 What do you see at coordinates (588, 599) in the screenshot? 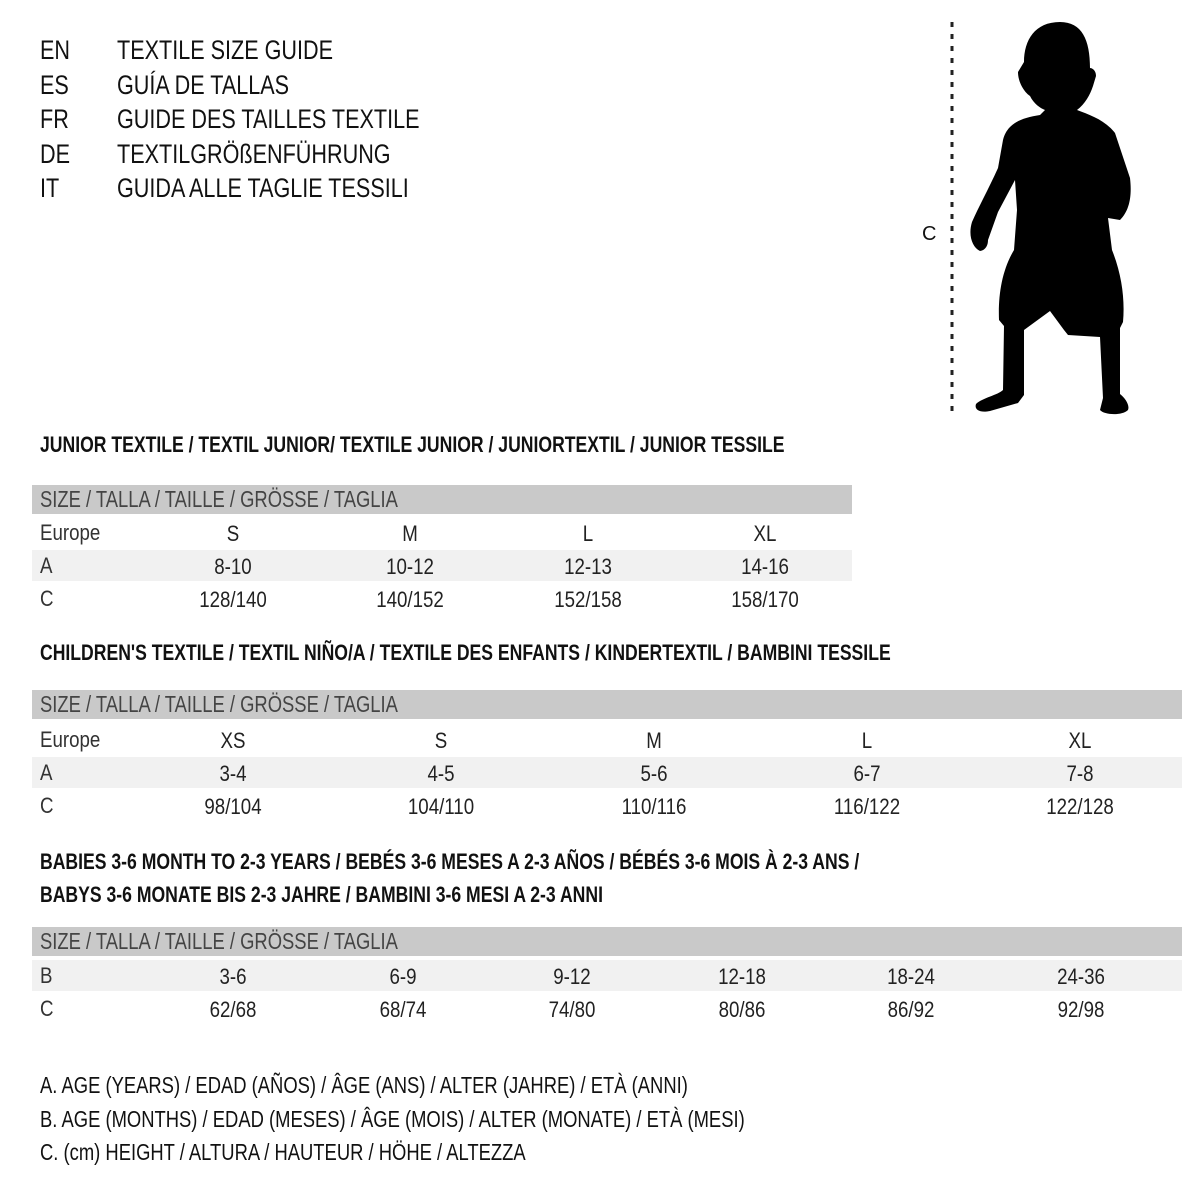
I see `table-cell: 152/158` at bounding box center [588, 599].